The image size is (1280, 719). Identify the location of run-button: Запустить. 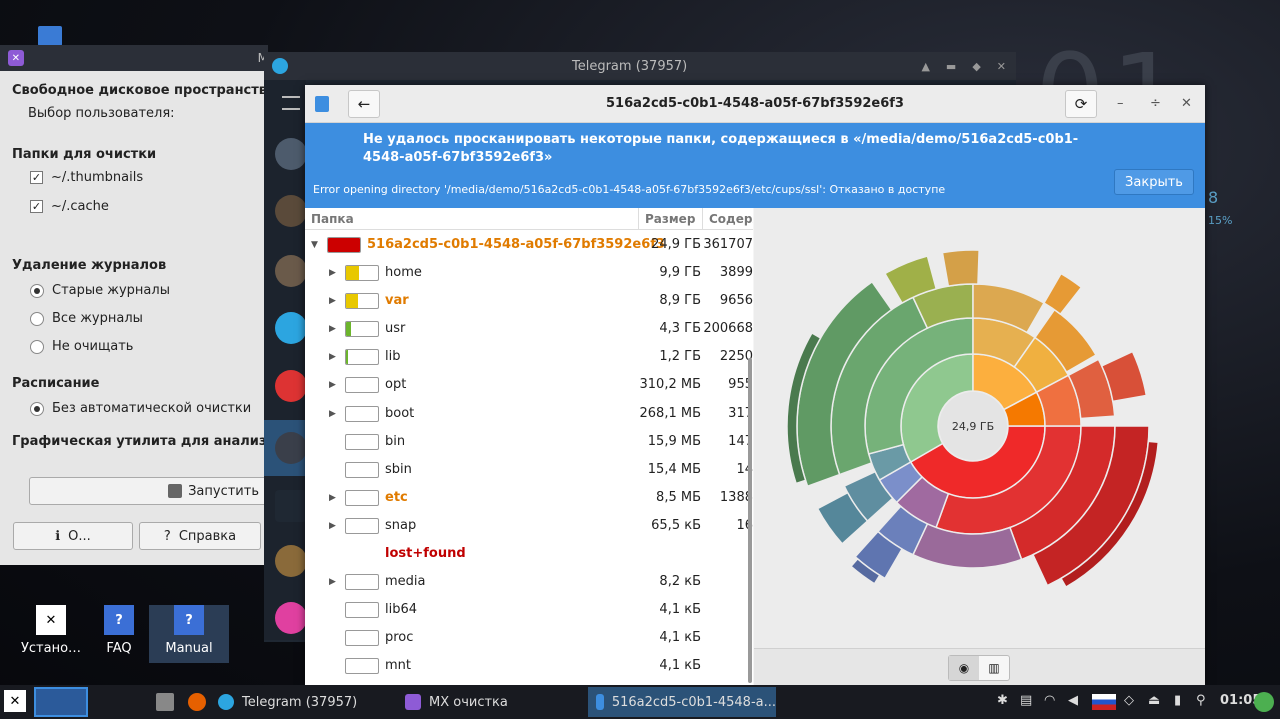
(148, 491).